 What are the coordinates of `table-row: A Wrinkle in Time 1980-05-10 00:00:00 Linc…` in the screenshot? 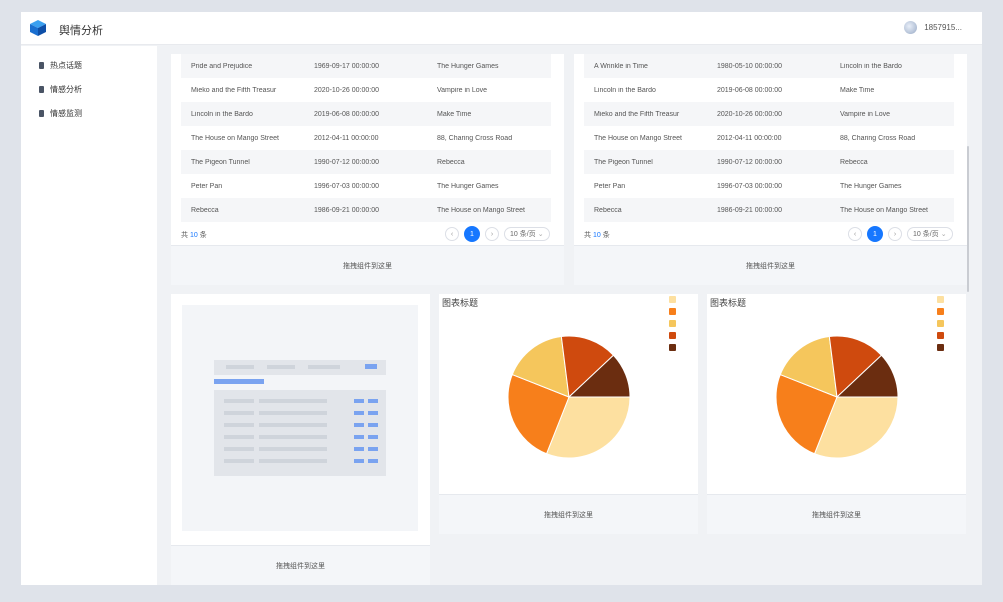 It's located at (769, 66).